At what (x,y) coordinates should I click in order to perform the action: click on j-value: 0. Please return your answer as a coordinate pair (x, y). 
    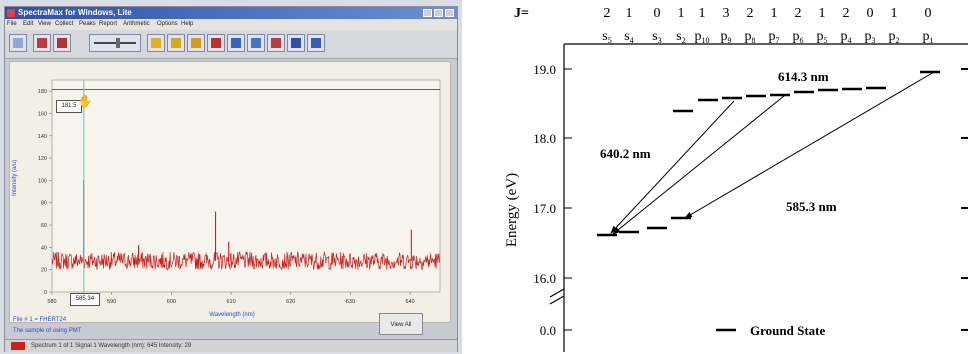
    Looking at the image, I should click on (657, 13).